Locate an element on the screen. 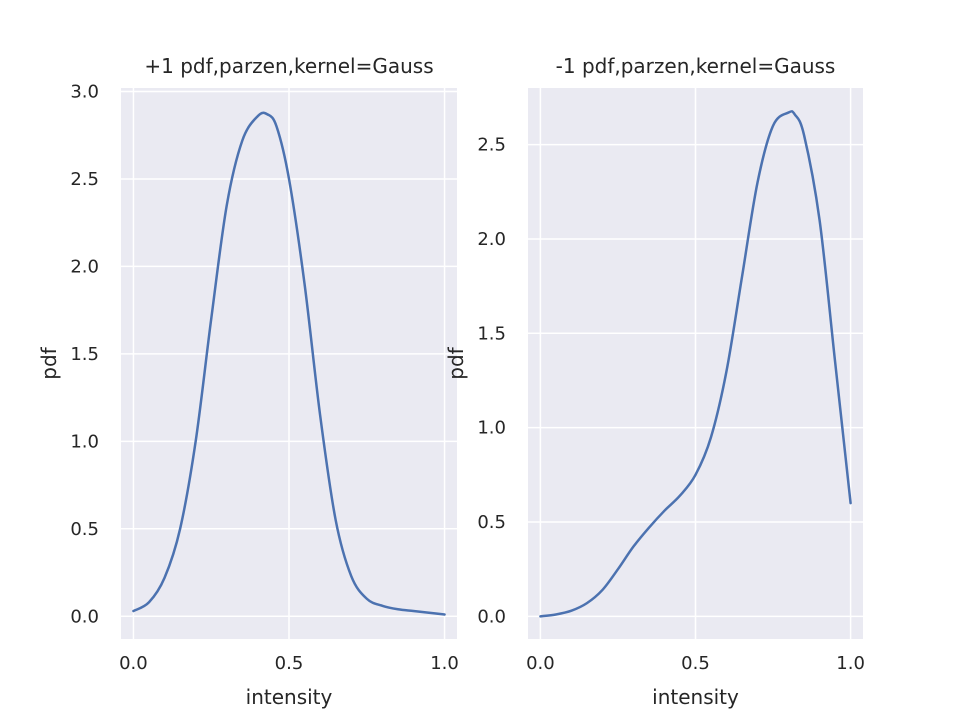  y-tick-label: 3.0 is located at coordinates (84, 91).